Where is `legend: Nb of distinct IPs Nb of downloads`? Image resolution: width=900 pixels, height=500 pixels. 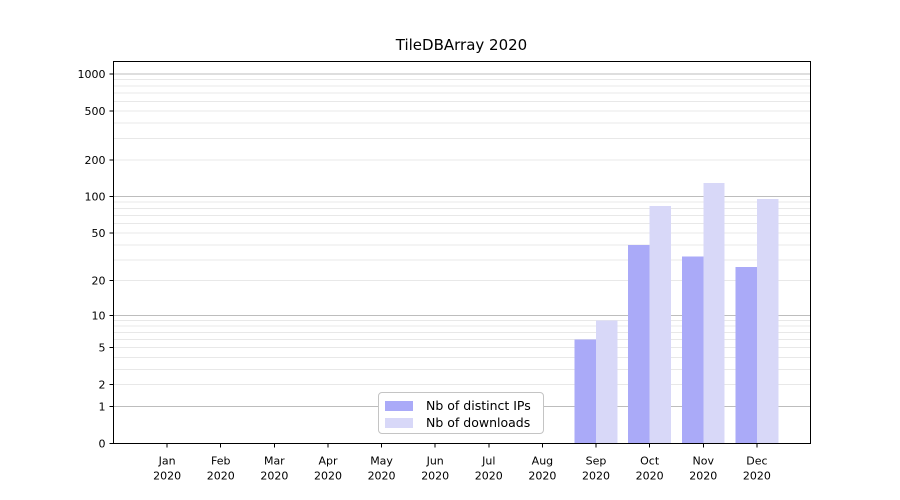 legend: Nb of distinct IPs Nb of downloads is located at coordinates (461, 413).